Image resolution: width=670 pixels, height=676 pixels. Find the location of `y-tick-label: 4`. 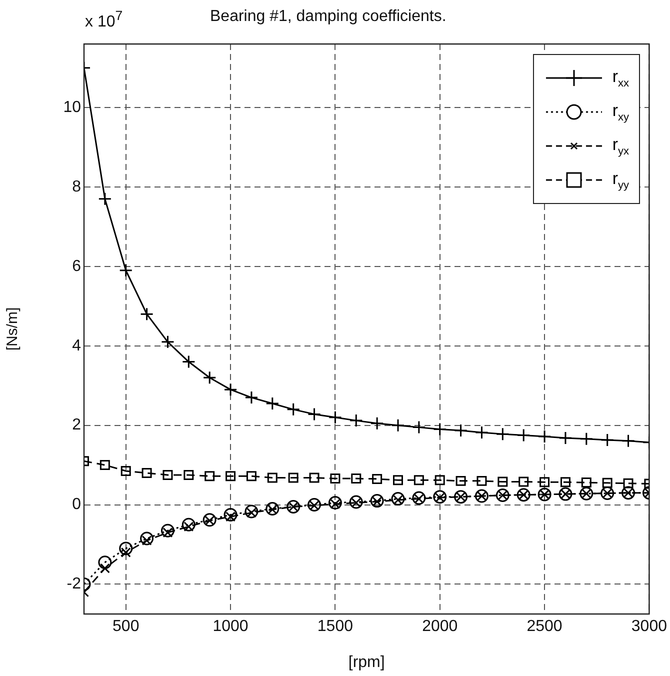

y-tick-label: 4 is located at coordinates (77, 345).